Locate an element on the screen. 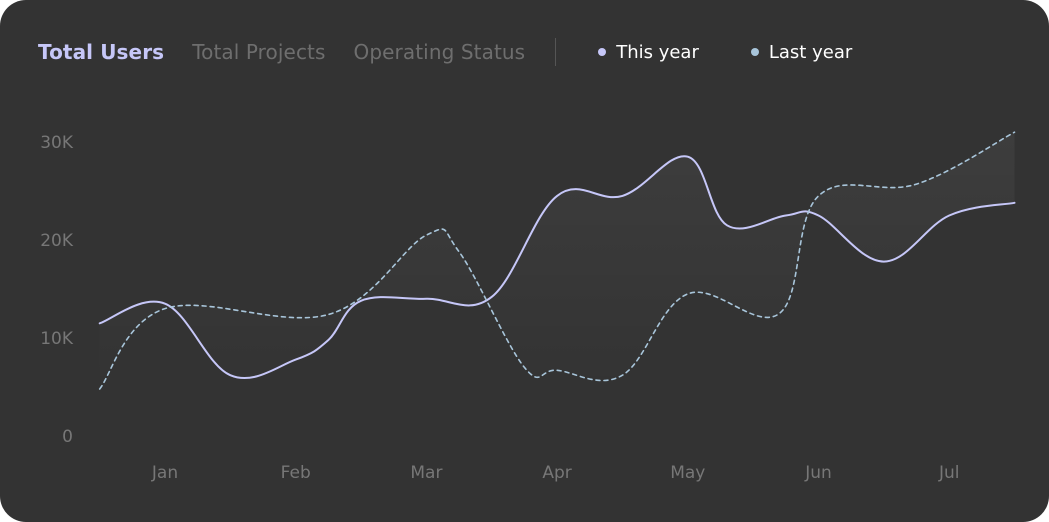 The image size is (1049, 522). legend-this-year-label: This year is located at coordinates (657, 52).